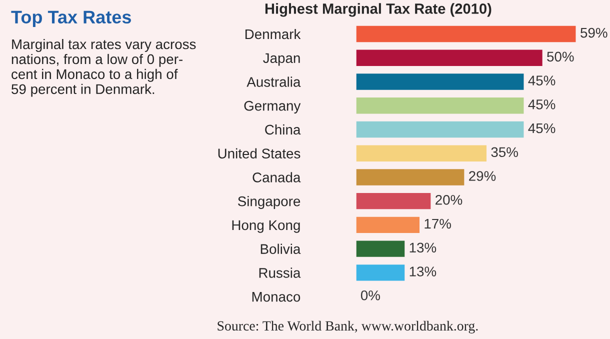  What do you see at coordinates (560, 57) in the screenshot?
I see `data-label: 50%` at bounding box center [560, 57].